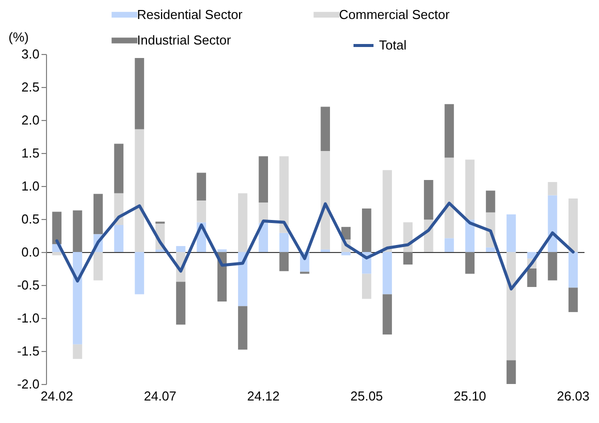  Describe the element at coordinates (190, 14) in the screenshot. I see `legend-label: Residential Sector` at that location.